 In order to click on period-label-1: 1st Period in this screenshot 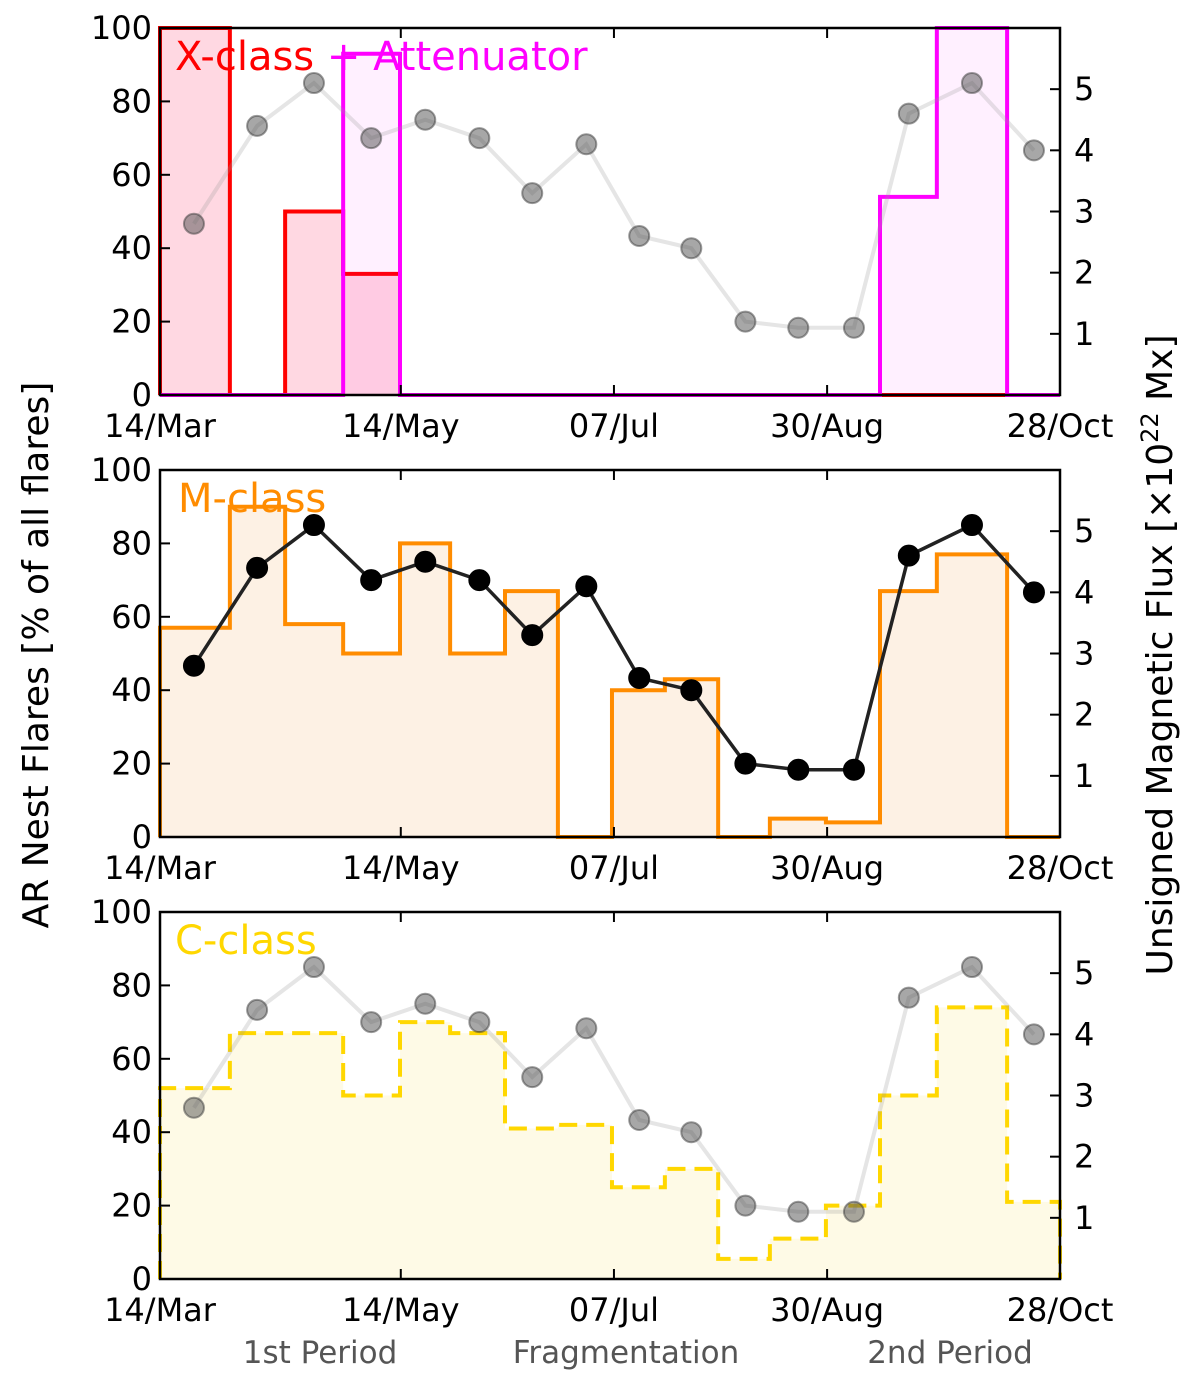, I will do `click(320, 1353)`.